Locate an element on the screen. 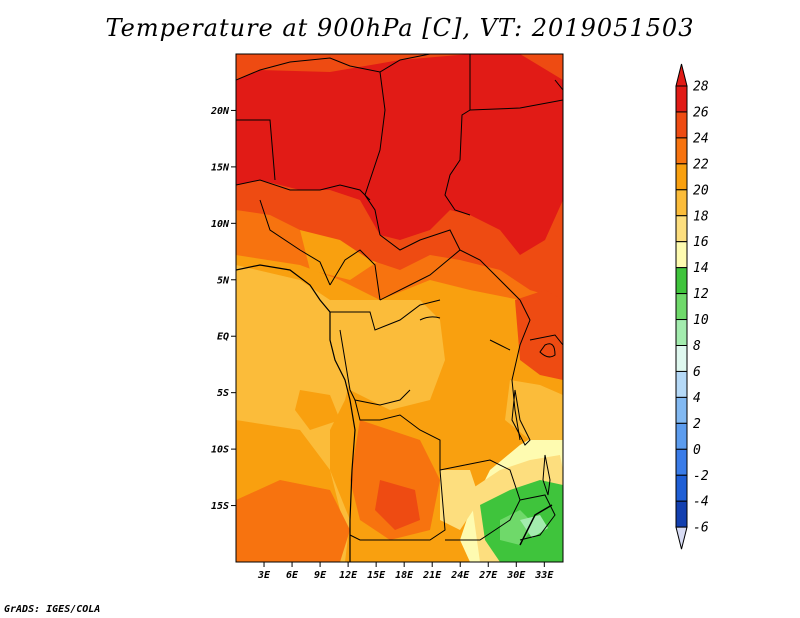 The image size is (800, 618). lat-tick-label: 20N is located at coordinates (220, 111).